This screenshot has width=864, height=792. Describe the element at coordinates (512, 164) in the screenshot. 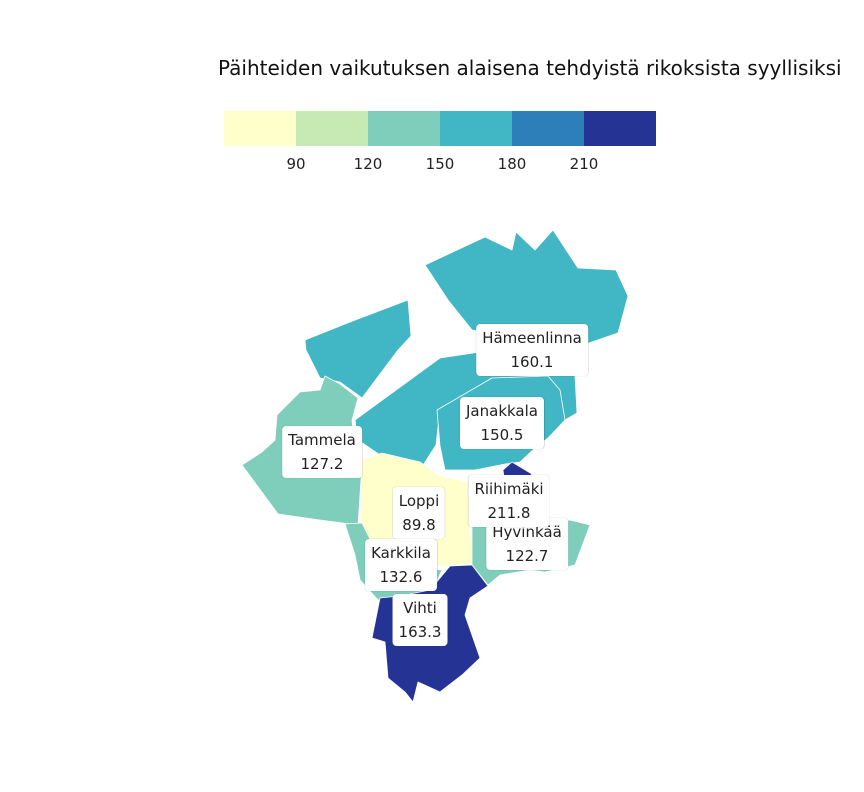

I see `legend-tick-180: 180` at that location.